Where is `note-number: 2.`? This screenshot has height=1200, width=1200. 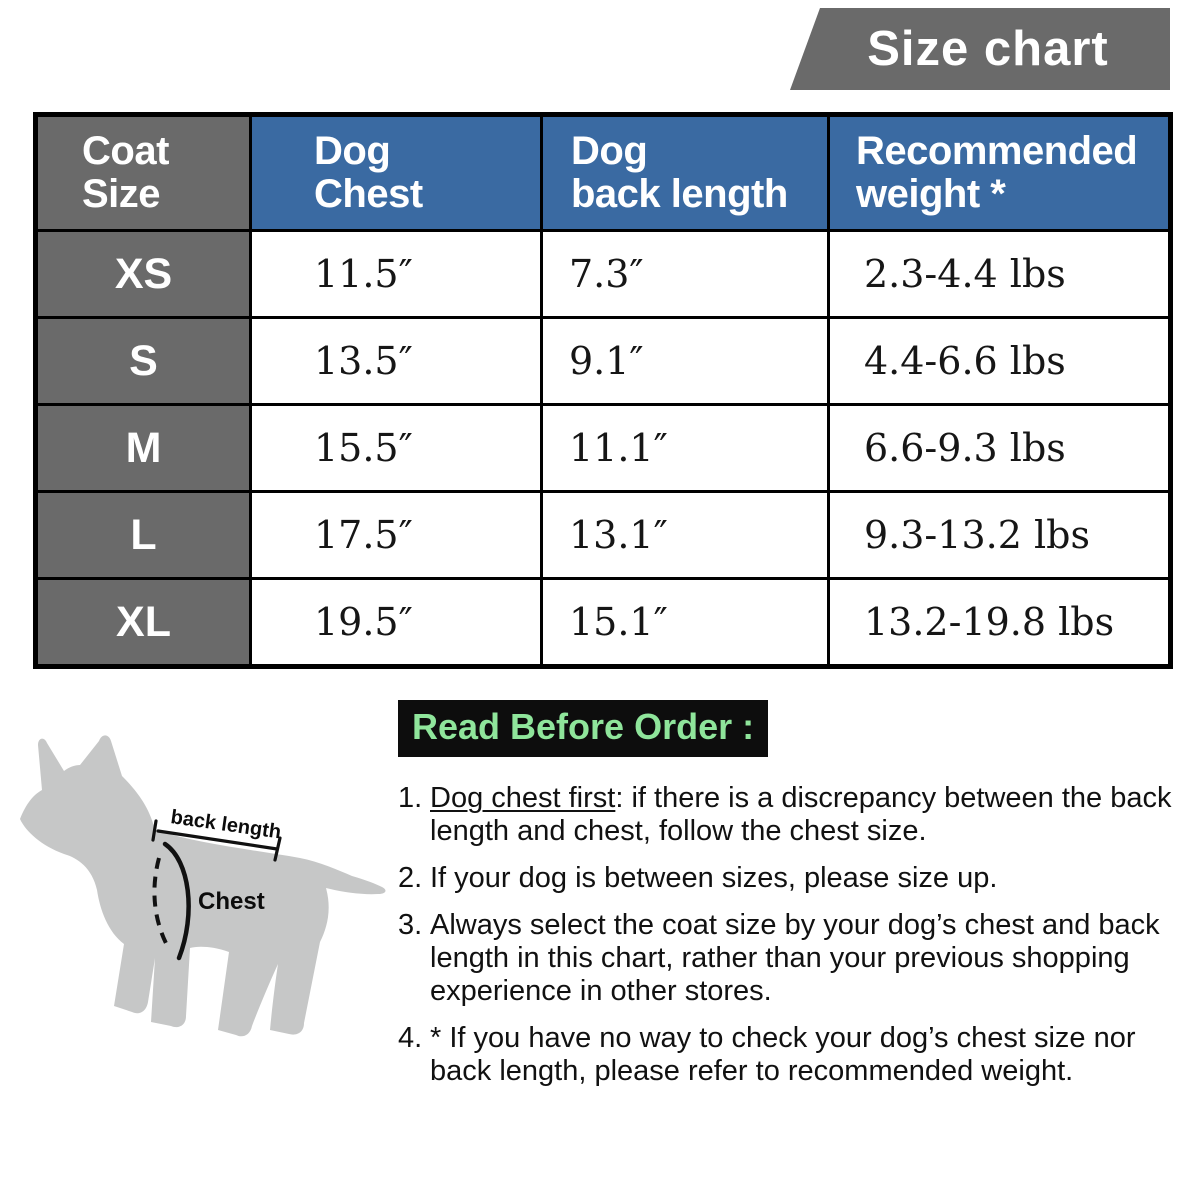
note-number: 2. is located at coordinates (410, 878).